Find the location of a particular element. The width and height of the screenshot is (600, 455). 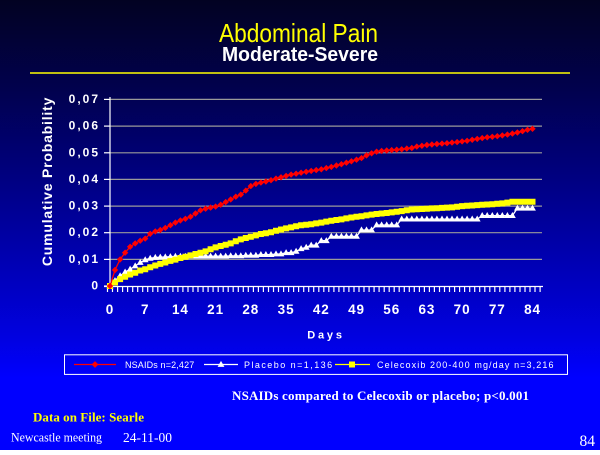

svg-text: 70 is located at coordinates (462, 309).